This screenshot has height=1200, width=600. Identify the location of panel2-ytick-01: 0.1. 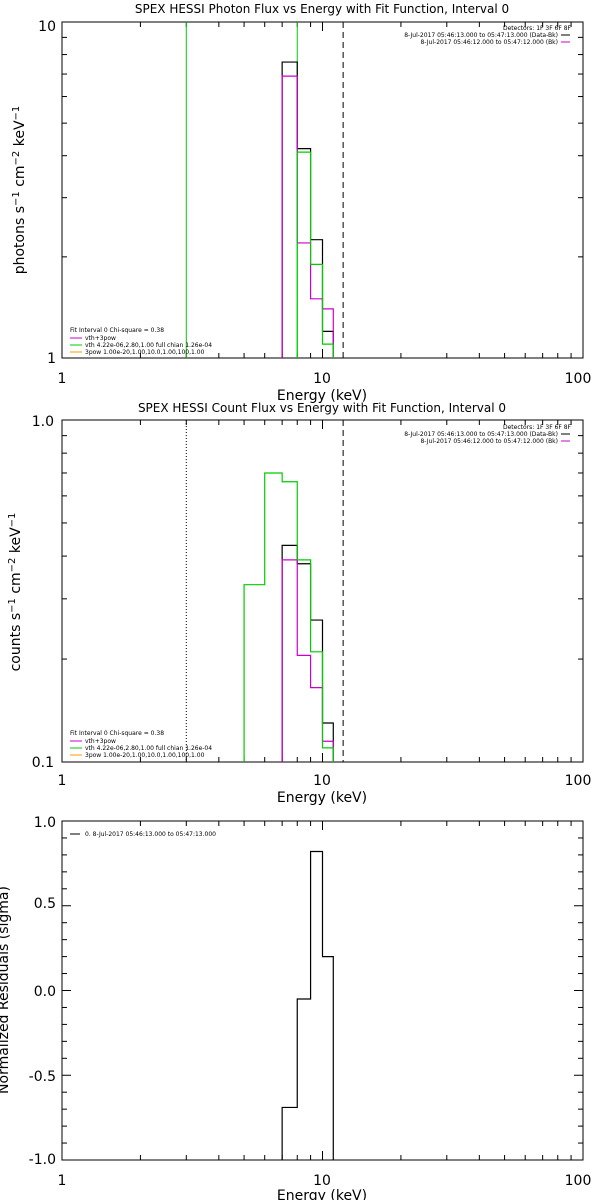
(43, 763).